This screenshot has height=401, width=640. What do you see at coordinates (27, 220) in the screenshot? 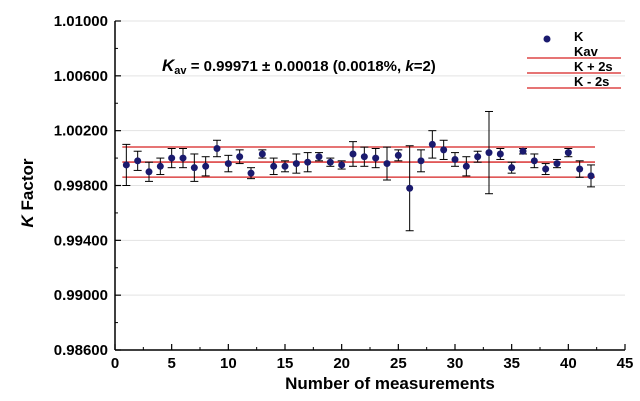
I see `y-axis-title-k: K` at bounding box center [27, 220].